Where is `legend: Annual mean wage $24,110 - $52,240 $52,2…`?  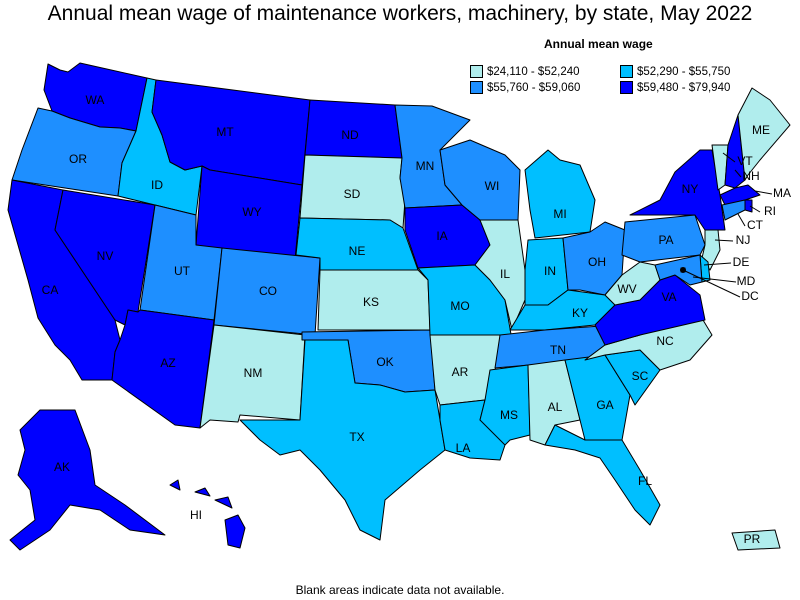 legend: Annual mean wage $24,110 - $52,240 $52,2… is located at coordinates (630, 65).